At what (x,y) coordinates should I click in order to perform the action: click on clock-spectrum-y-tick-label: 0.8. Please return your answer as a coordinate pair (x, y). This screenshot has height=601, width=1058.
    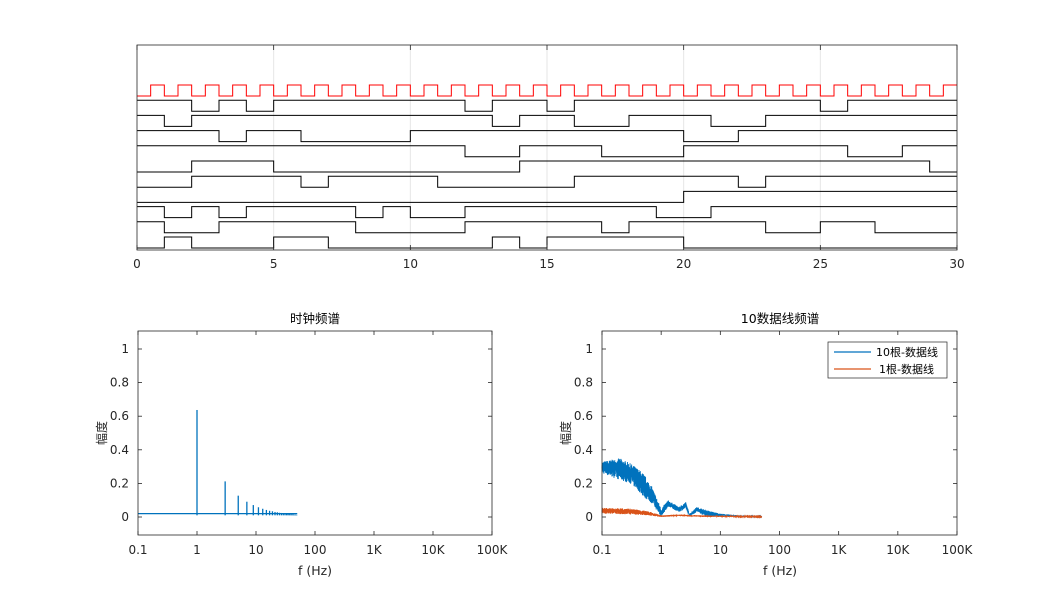
    Looking at the image, I should click on (119, 383).